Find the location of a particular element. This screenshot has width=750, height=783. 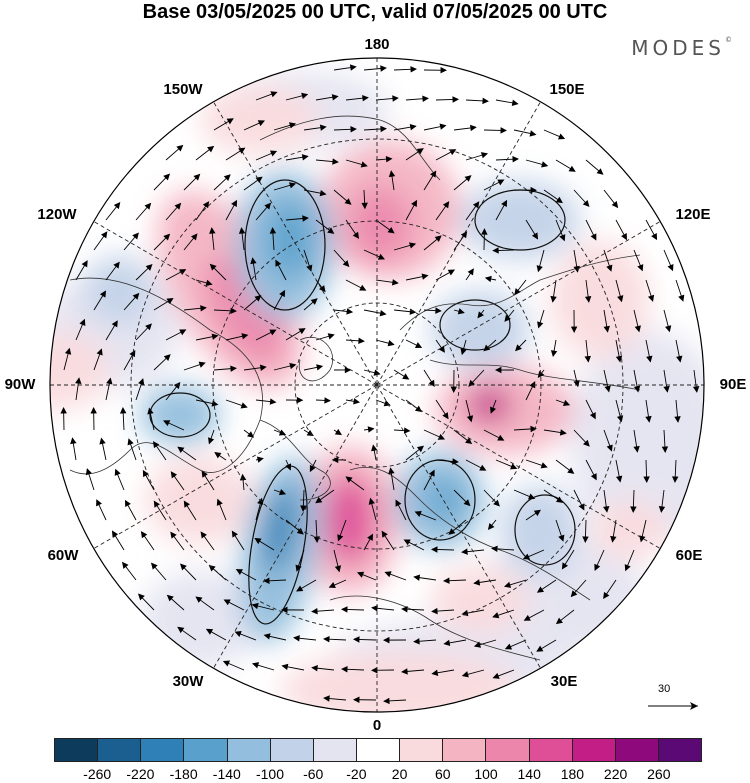

colorbar-tick-label: 220 is located at coordinates (615, 774).